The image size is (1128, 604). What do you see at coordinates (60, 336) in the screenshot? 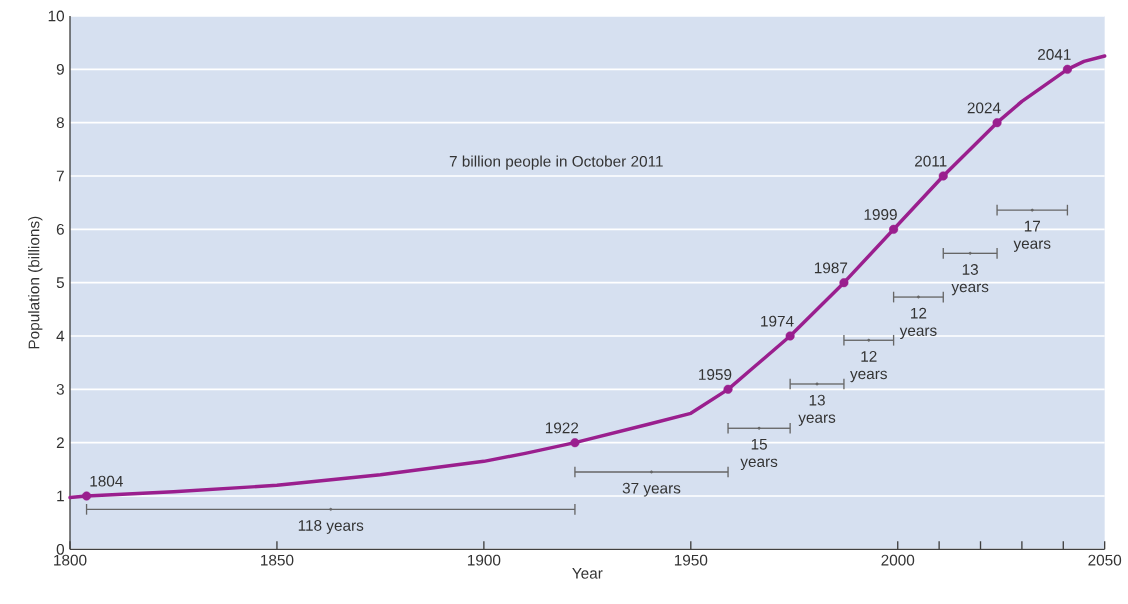
I see `y-tick-label: 4` at bounding box center [60, 336].